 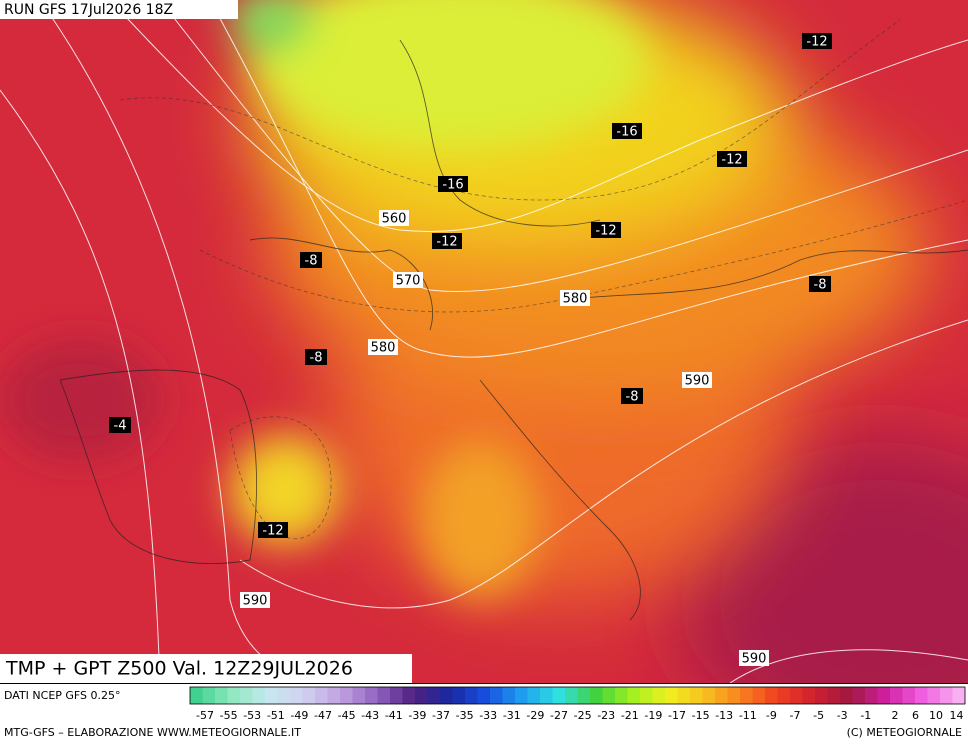 What do you see at coordinates (347, 715) in the screenshot?
I see `colorbar-label: -45` at bounding box center [347, 715].